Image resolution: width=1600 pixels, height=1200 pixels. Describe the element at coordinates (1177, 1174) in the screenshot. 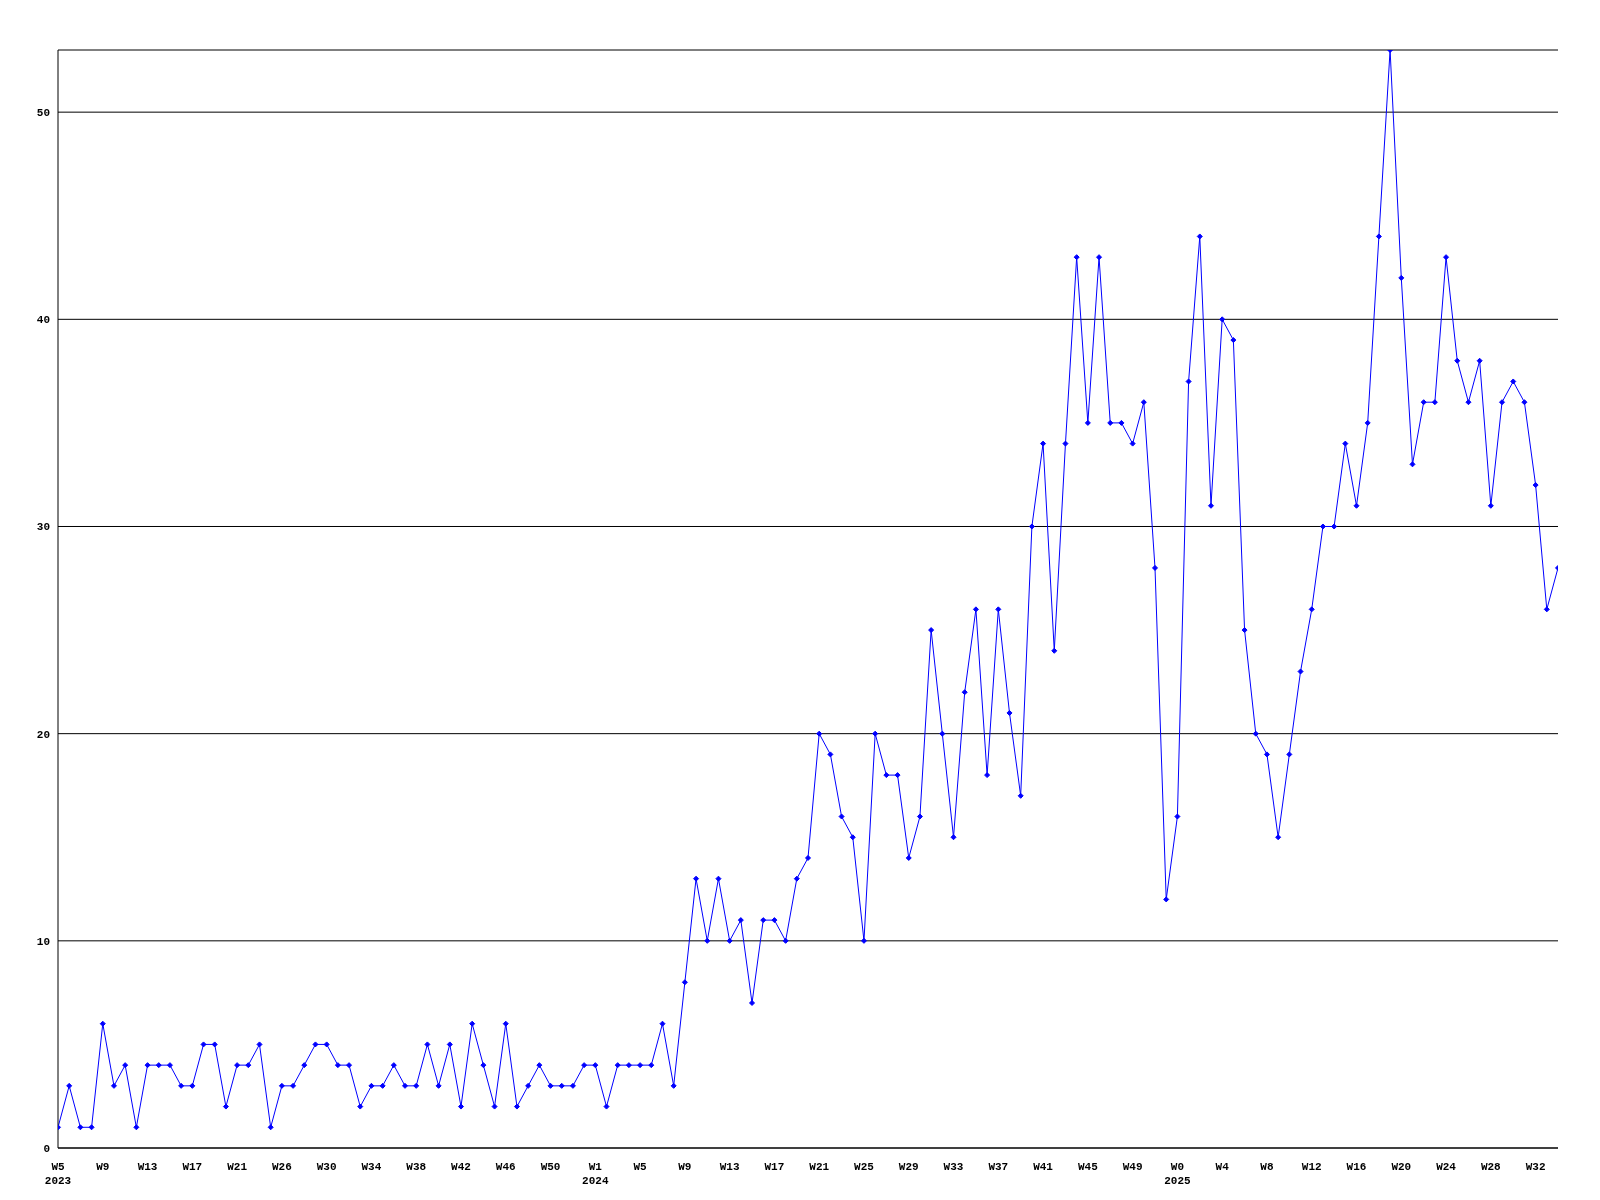

I see `x-tick-label: W0 2025` at that location.